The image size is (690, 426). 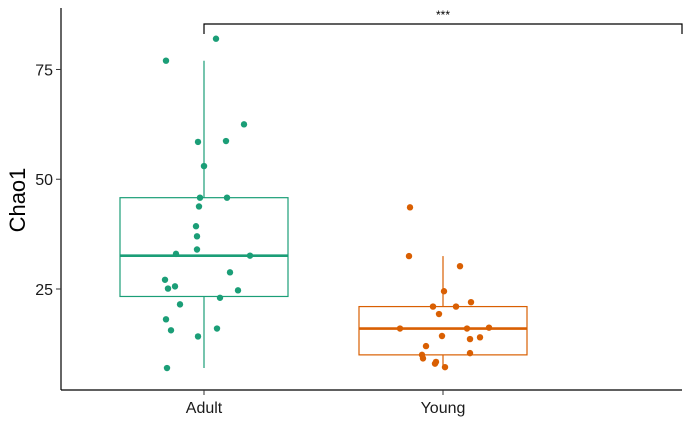 What do you see at coordinates (443, 15) in the screenshot?
I see `significance-label: ***` at bounding box center [443, 15].